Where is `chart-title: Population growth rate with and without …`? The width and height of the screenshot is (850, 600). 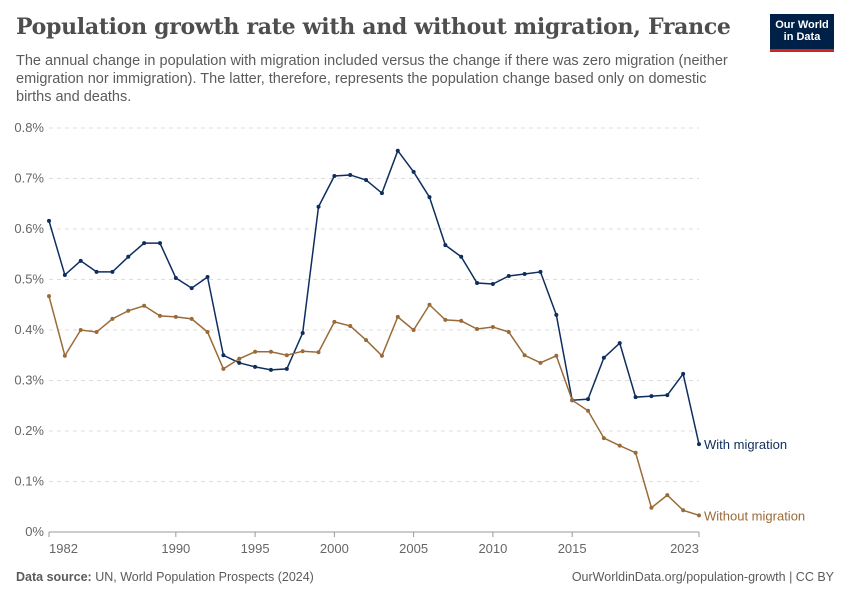 chart-title: Population growth rate with and without … is located at coordinates (373, 27).